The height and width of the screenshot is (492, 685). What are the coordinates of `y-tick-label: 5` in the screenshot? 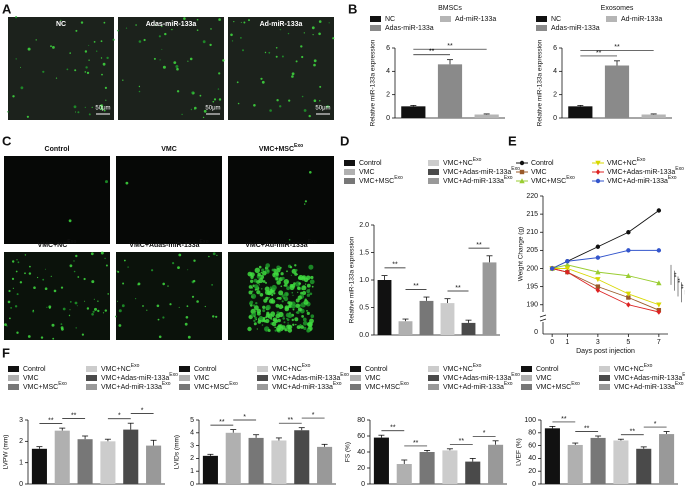 It's located at (192, 420).